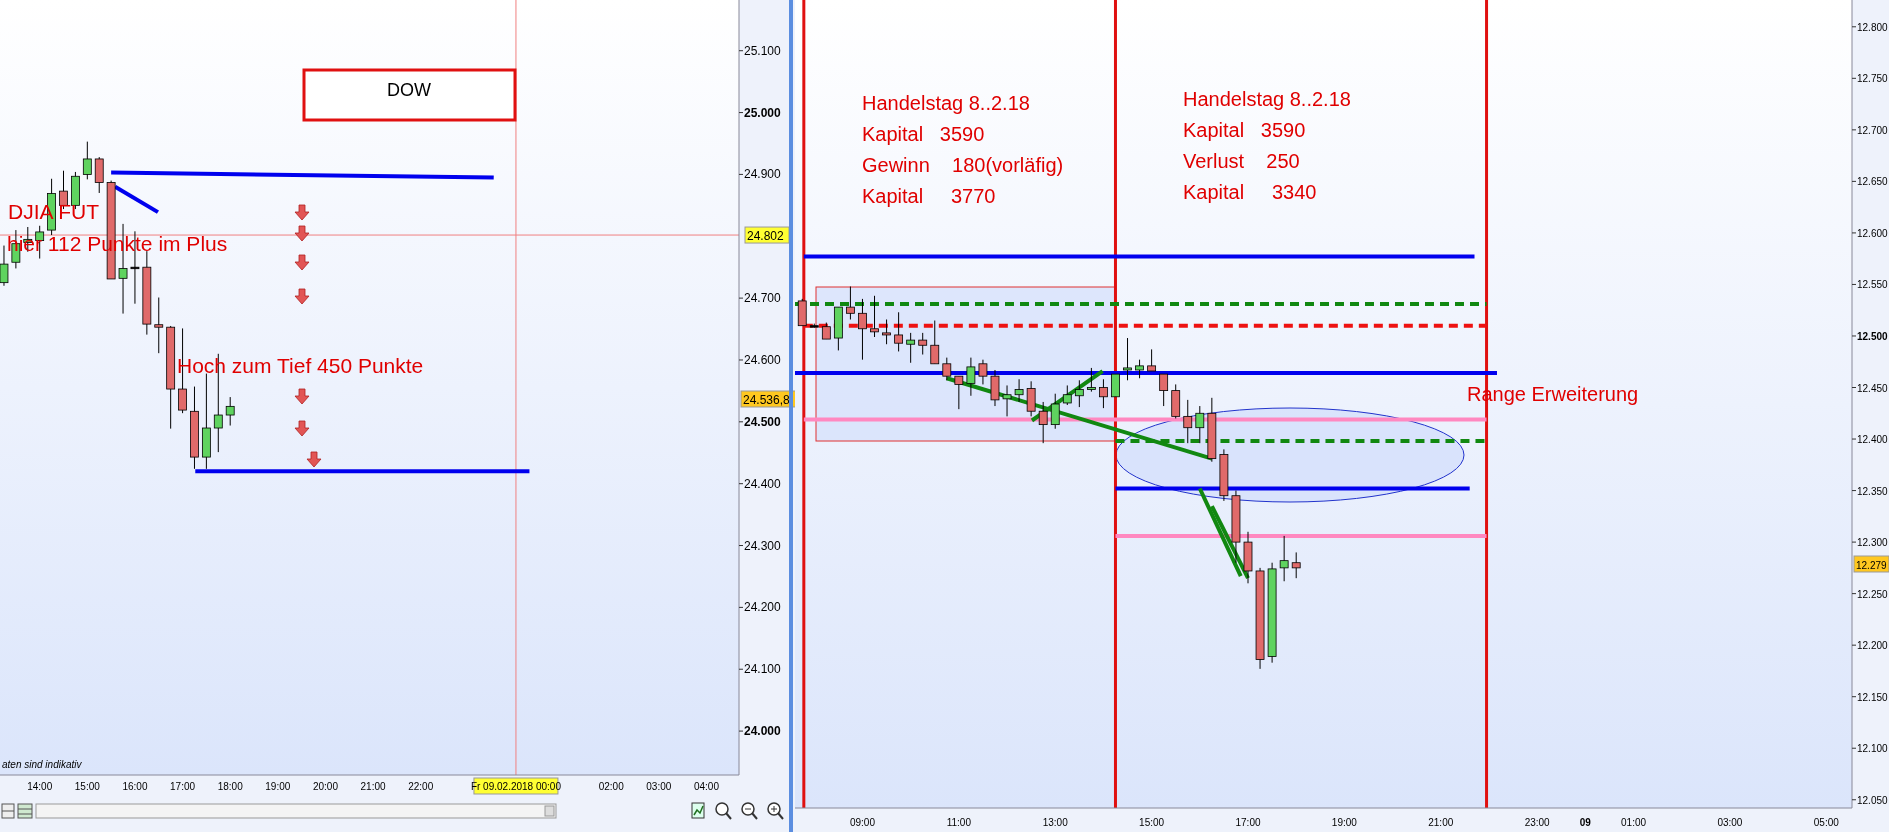 The height and width of the screenshot is (832, 1889). I want to click on annotation: Kapital 3770, so click(929, 196).